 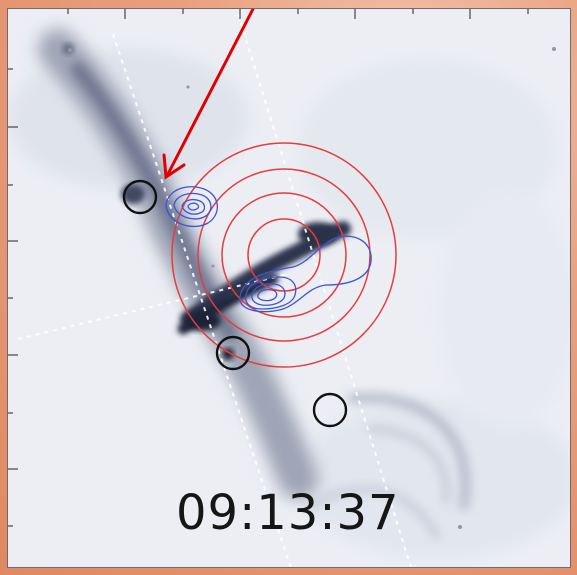 What do you see at coordinates (233, 353) in the screenshot?
I see `black-circle-middle` at bounding box center [233, 353].